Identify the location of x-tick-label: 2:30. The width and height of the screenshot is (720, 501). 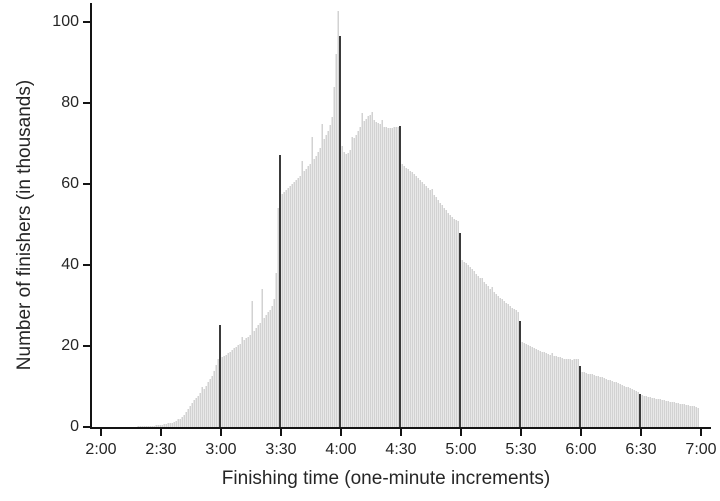
(161, 449).